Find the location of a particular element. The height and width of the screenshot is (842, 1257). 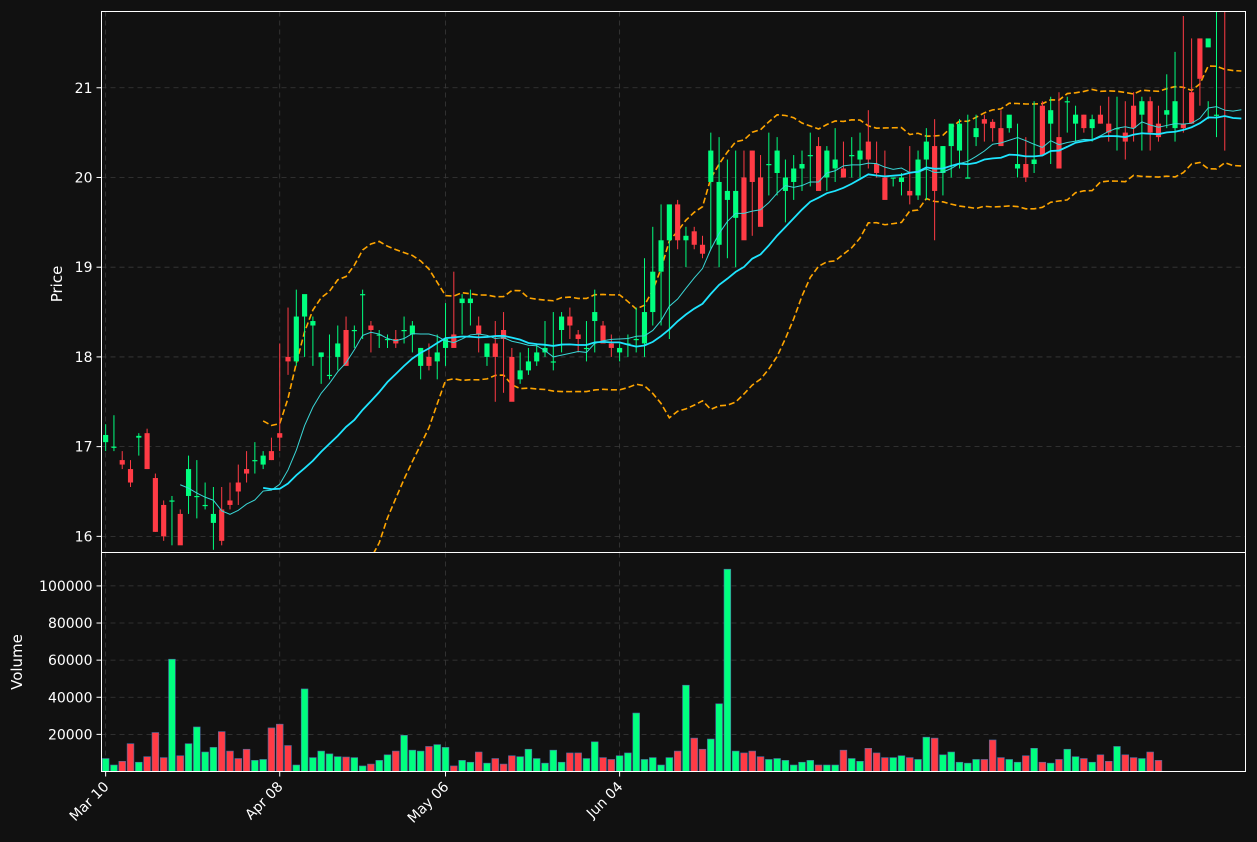

price-axis-label: Price is located at coordinates (57, 284).